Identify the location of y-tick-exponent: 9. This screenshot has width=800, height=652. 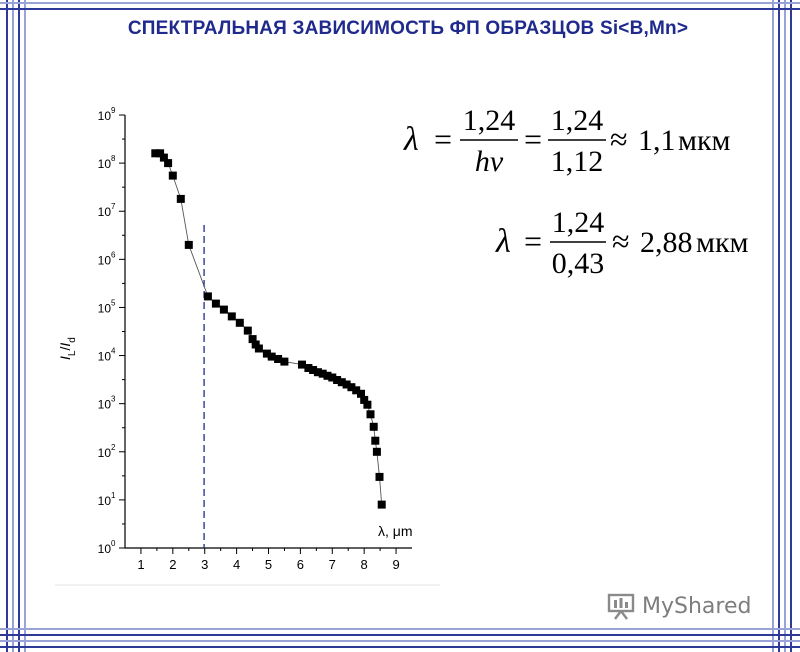
(113, 110).